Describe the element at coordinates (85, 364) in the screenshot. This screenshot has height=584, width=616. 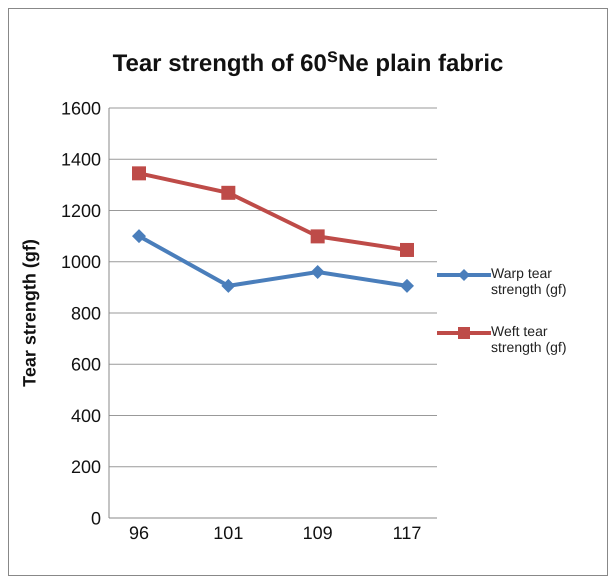
I see `y-tick-label: 600` at that location.